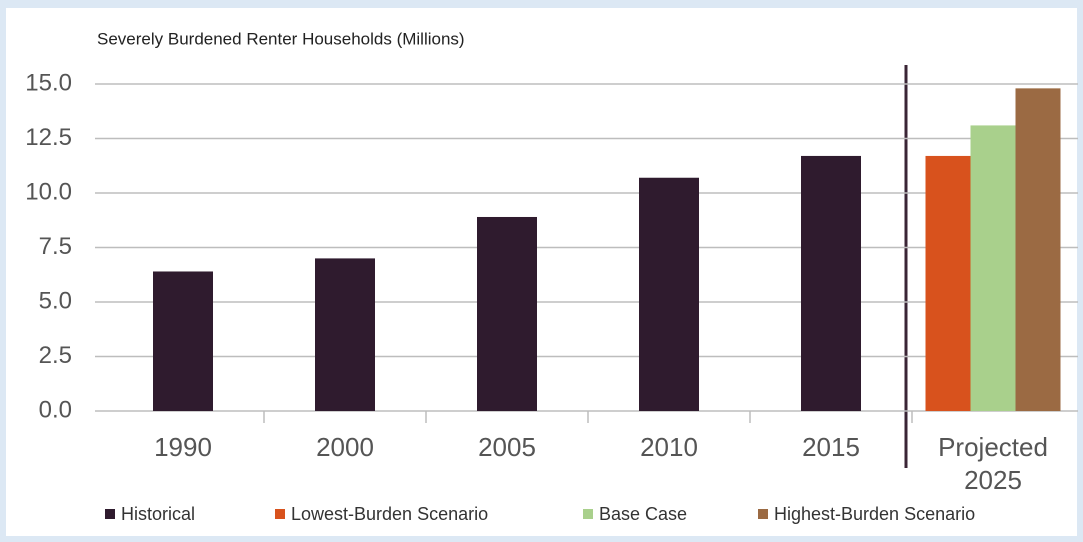 Image resolution: width=1083 pixels, height=542 pixels. I want to click on legend-label: Base Case, so click(643, 514).